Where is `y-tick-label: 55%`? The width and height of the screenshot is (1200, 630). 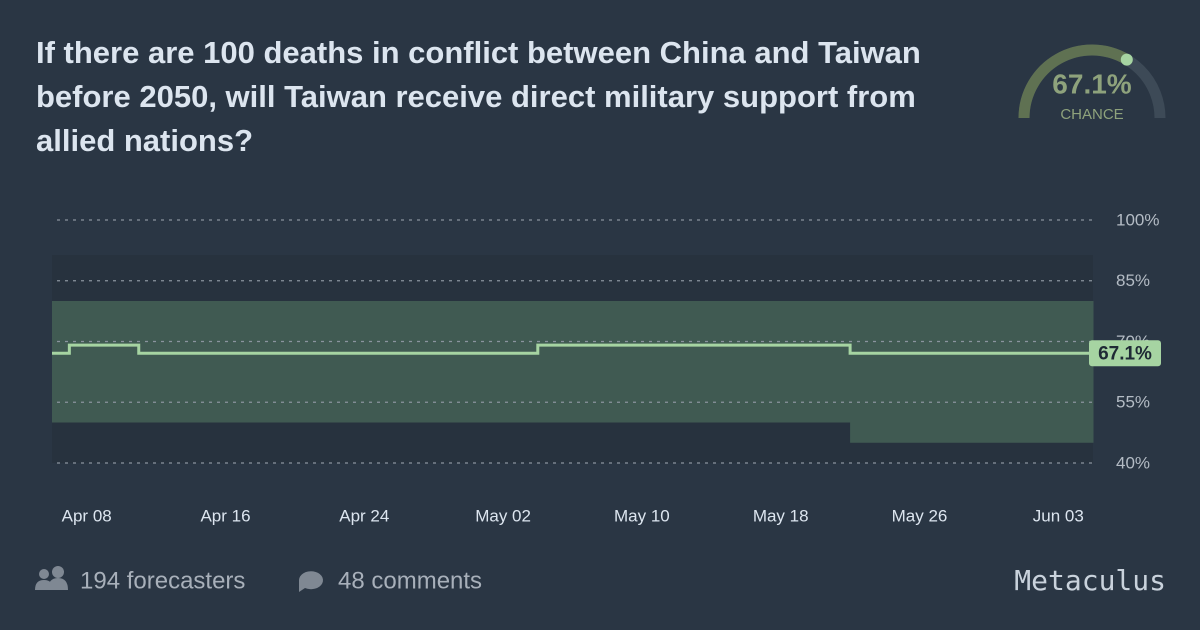 y-tick-label: 55% is located at coordinates (1133, 402).